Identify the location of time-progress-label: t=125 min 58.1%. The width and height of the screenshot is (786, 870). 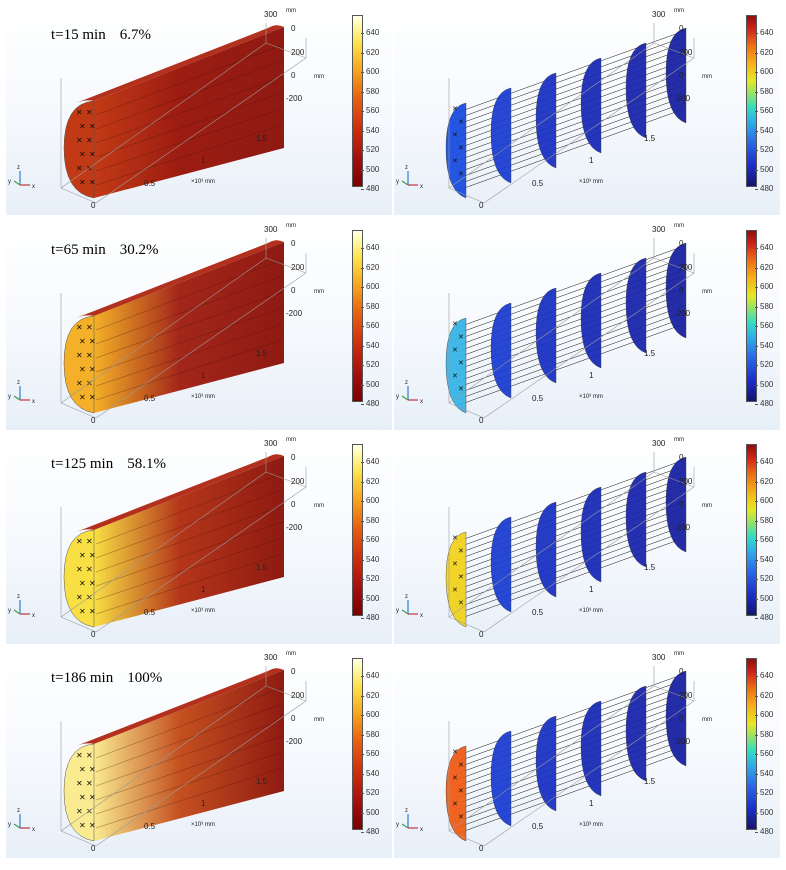
(108, 464).